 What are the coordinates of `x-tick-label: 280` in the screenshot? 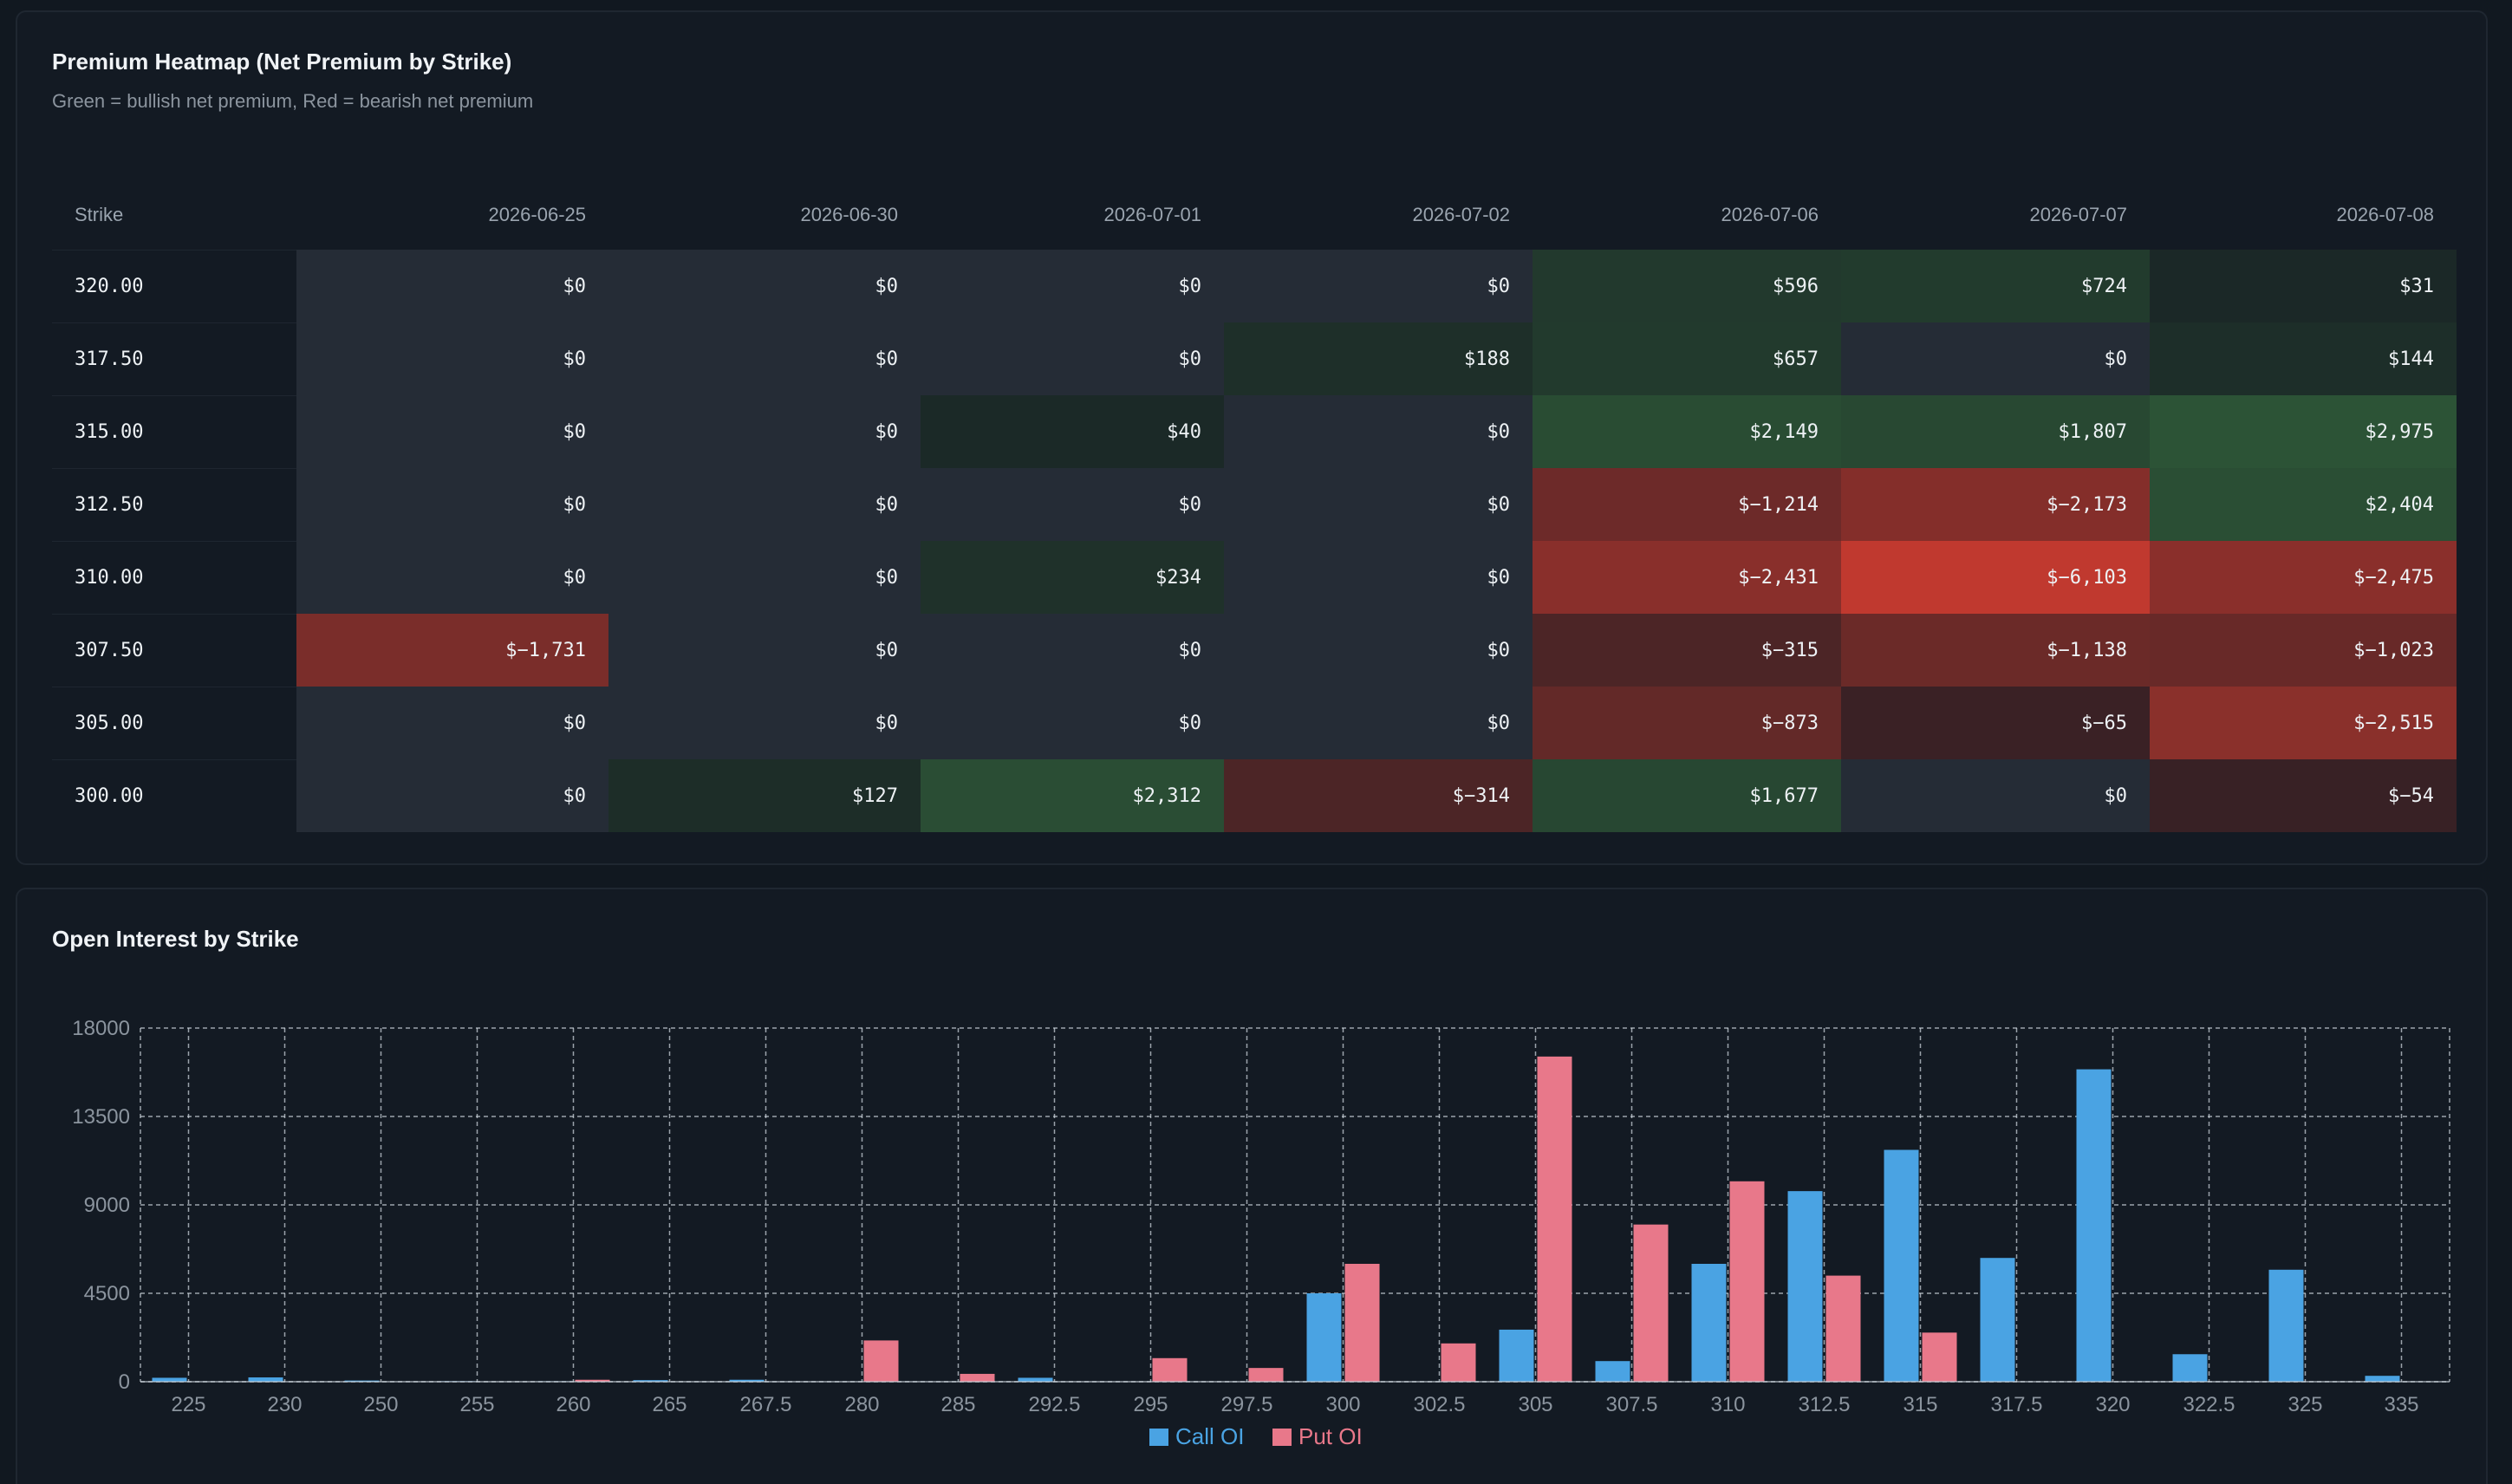 It's located at (861, 1404).